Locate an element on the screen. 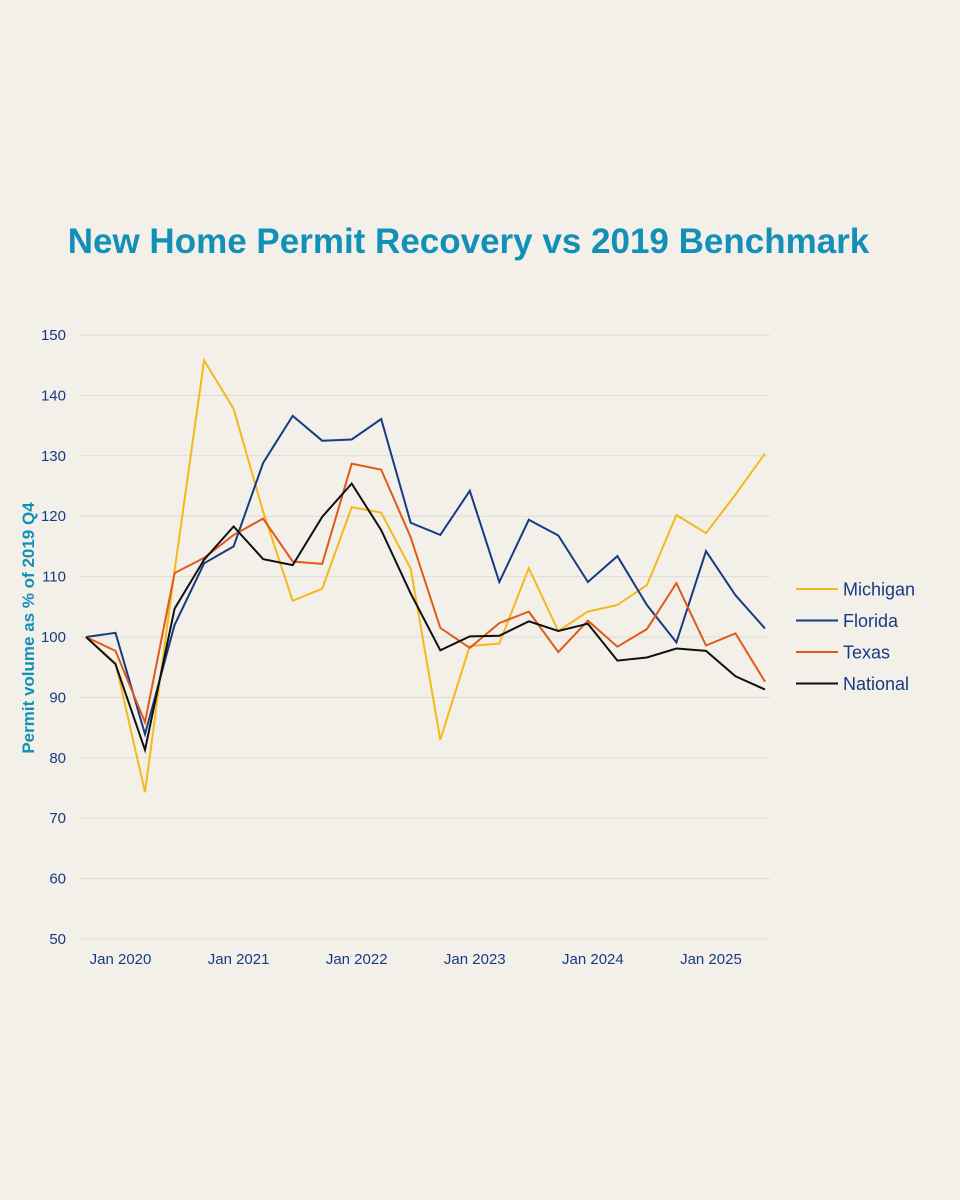 This screenshot has height=1200, width=960. y-tick-label: 60 is located at coordinates (57, 879).